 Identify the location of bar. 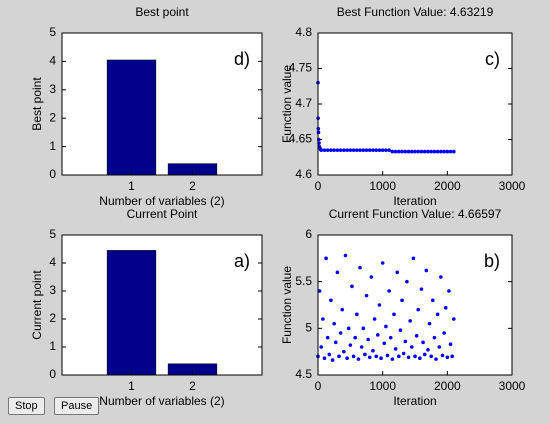
(131, 117).